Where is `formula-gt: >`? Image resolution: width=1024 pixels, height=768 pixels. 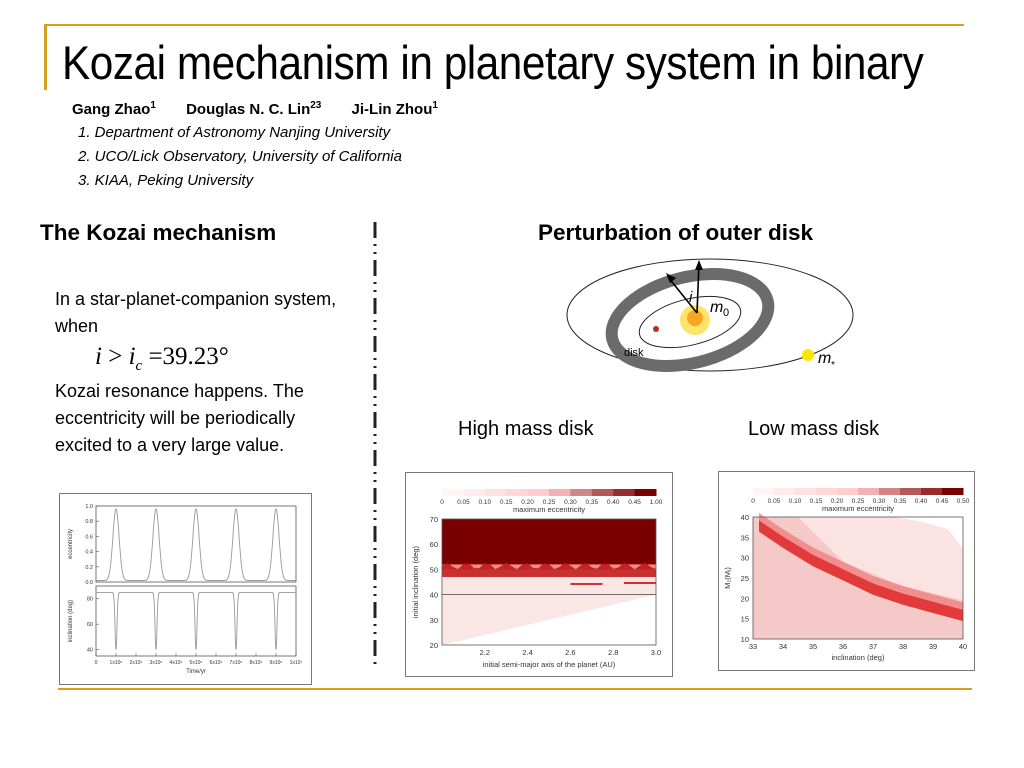 formula-gt: > is located at coordinates (115, 356).